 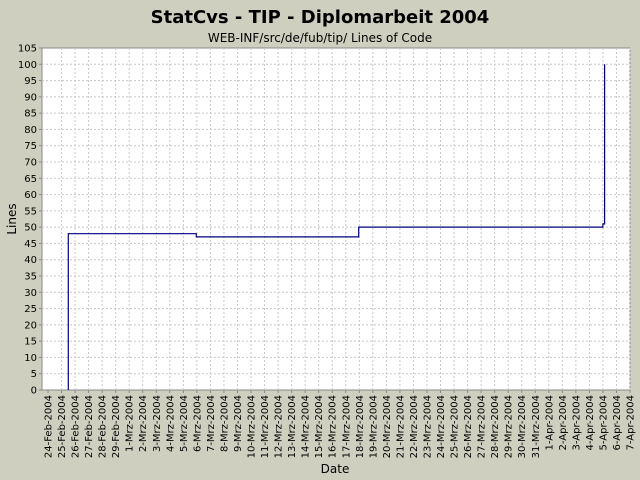 What do you see at coordinates (335, 469) in the screenshot?
I see `x-axis-label: Date` at bounding box center [335, 469].